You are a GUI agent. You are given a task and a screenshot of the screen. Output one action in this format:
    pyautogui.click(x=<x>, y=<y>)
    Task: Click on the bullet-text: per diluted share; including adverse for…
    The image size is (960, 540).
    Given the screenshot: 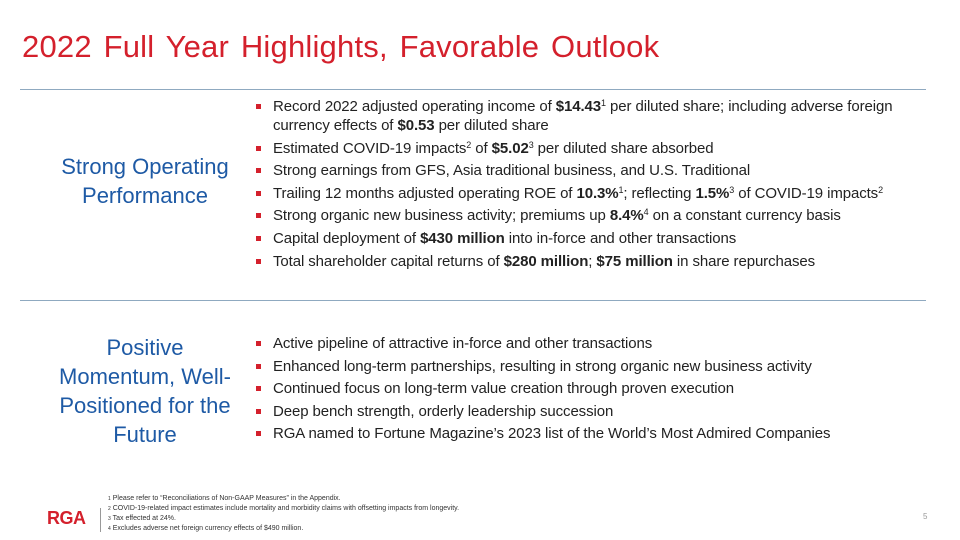 What is the action you would take?
    pyautogui.click(x=583, y=116)
    